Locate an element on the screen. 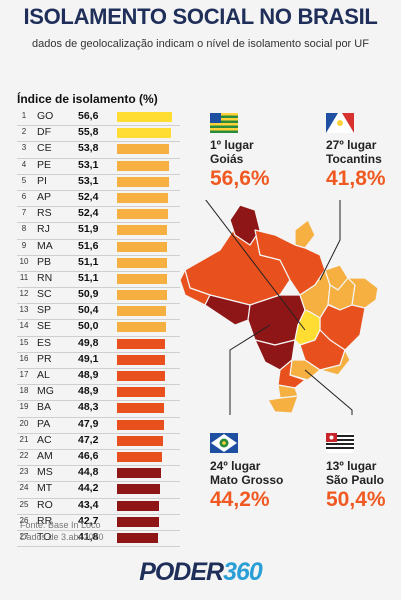  ranking-row: 22 AM 46,6 is located at coordinates (98, 458).